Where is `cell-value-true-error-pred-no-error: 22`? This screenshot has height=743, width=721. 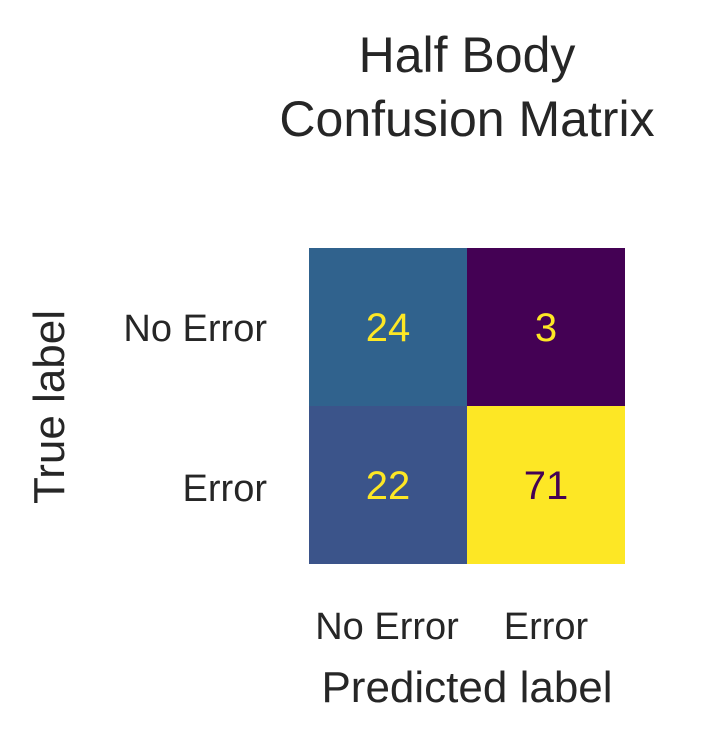 cell-value-true-error-pred-no-error: 22 is located at coordinates (388, 486).